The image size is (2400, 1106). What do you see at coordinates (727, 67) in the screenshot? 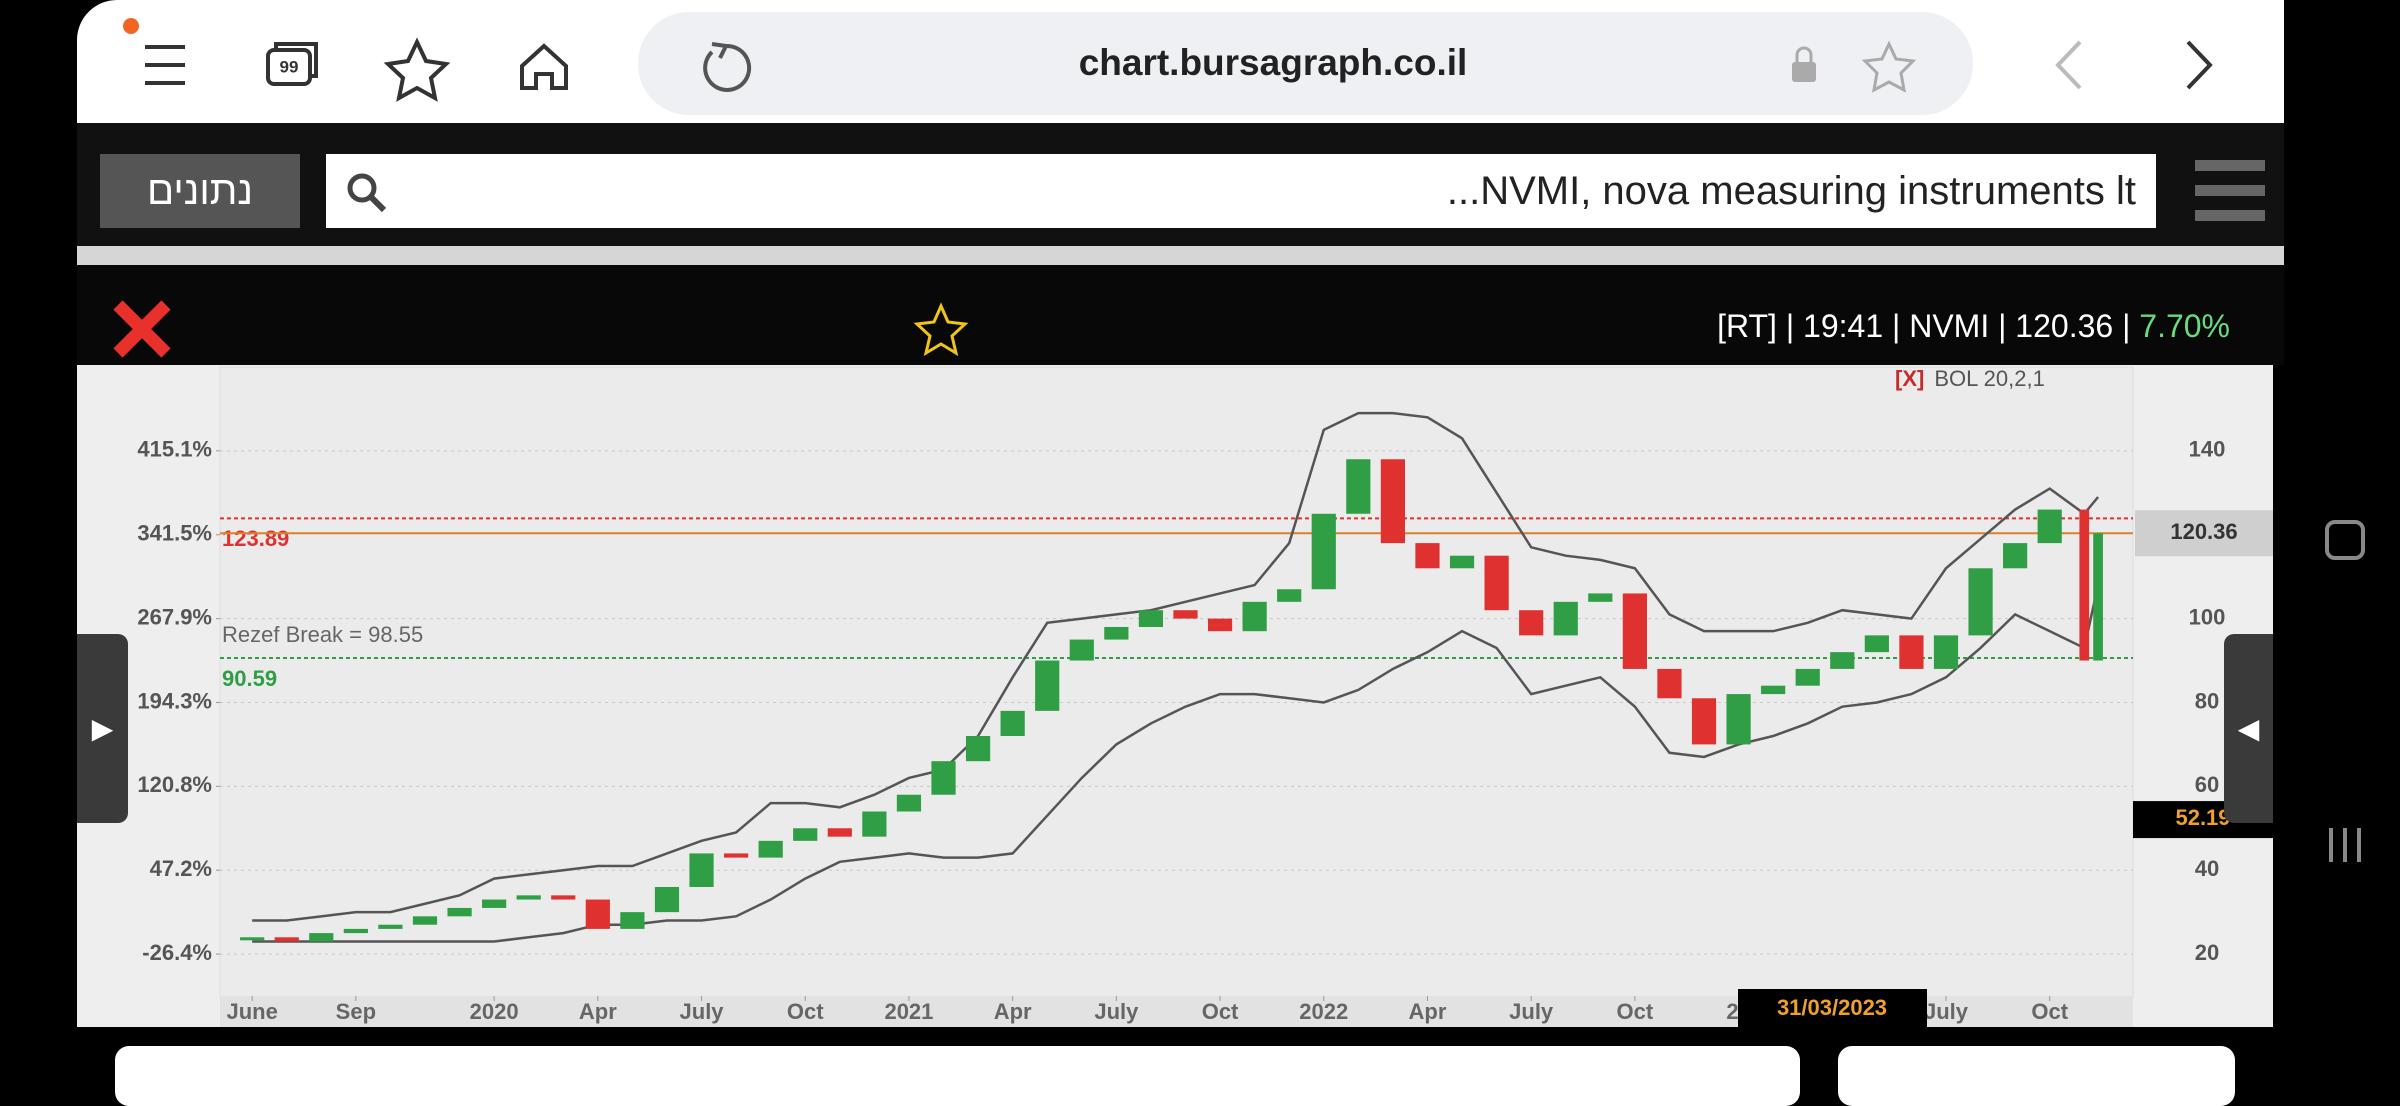
I see `reload-button` at bounding box center [727, 67].